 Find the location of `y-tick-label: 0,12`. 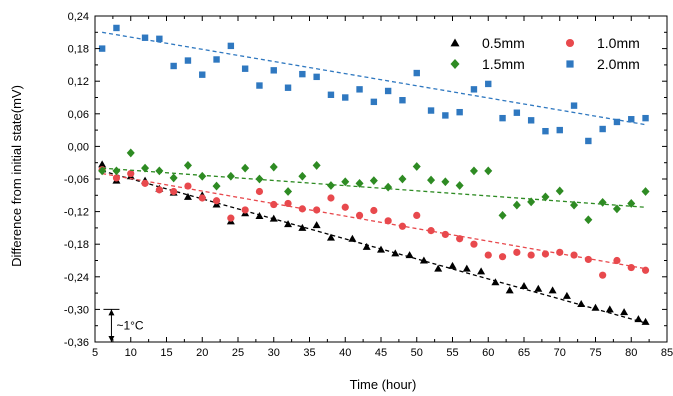

y-tick-label: 0,12 is located at coordinates (78, 82).